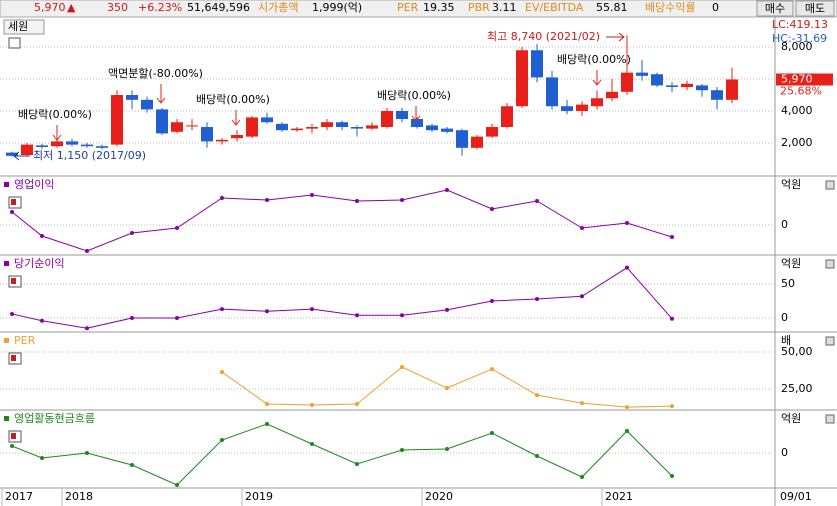 This screenshot has width=837, height=506. Describe the element at coordinates (13, 436) in the screenshot. I see `settings-icon-mark` at that location.